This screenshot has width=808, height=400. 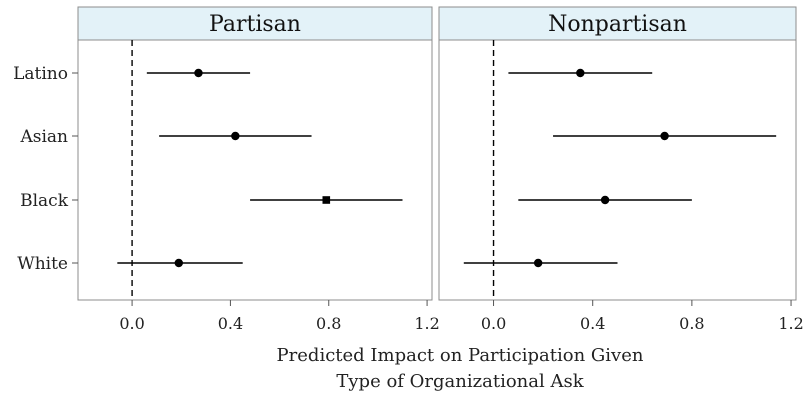 What do you see at coordinates (131, 323) in the screenshot?
I see `x-tick-label-partisan-0: 0.0` at bounding box center [131, 323].